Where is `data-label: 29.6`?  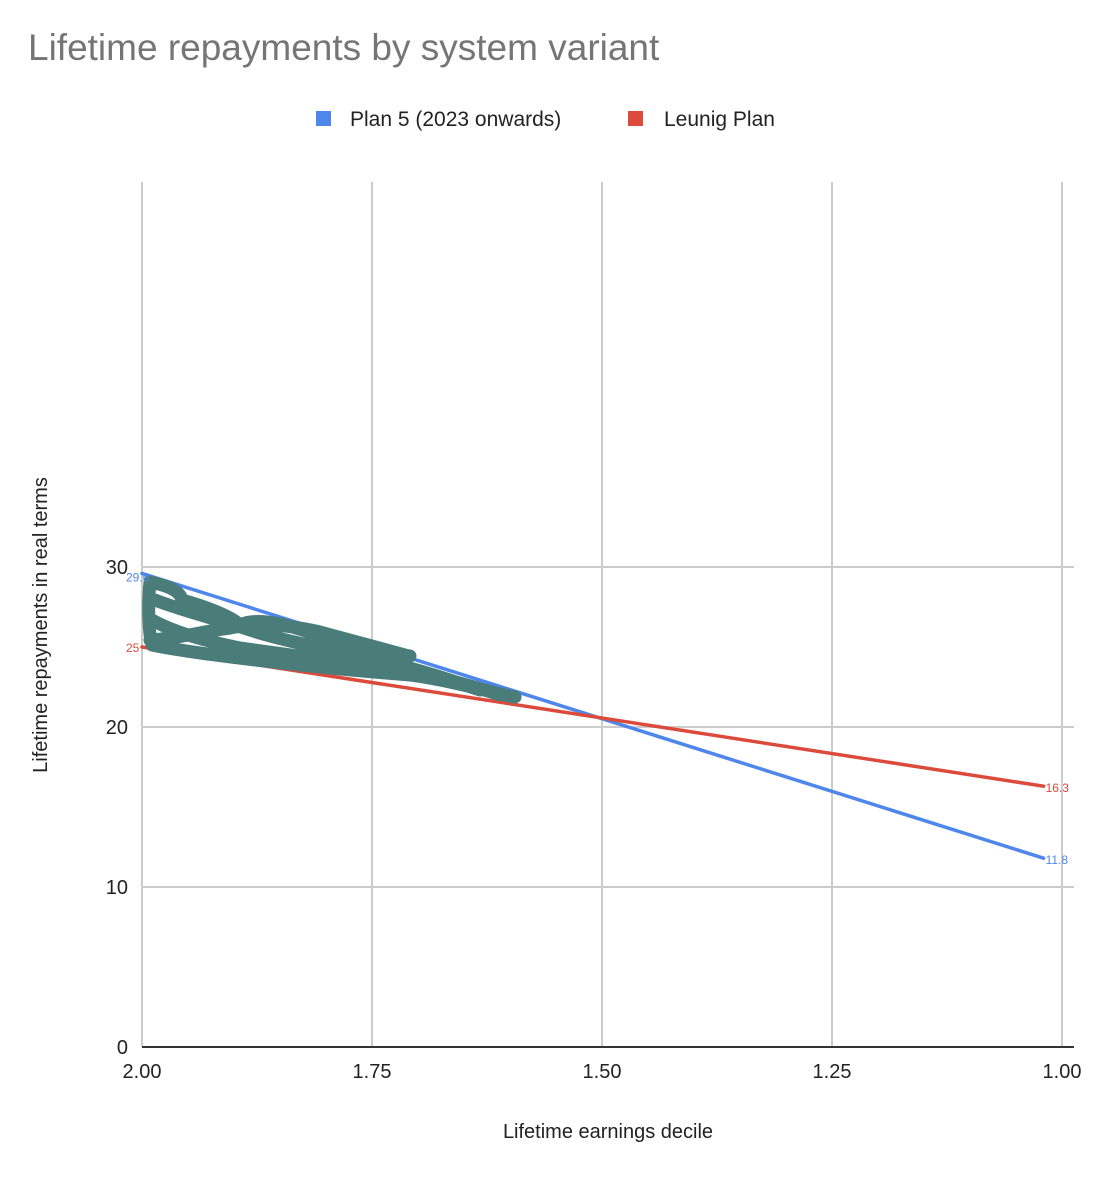
data-label: 29.6 is located at coordinates (138, 577).